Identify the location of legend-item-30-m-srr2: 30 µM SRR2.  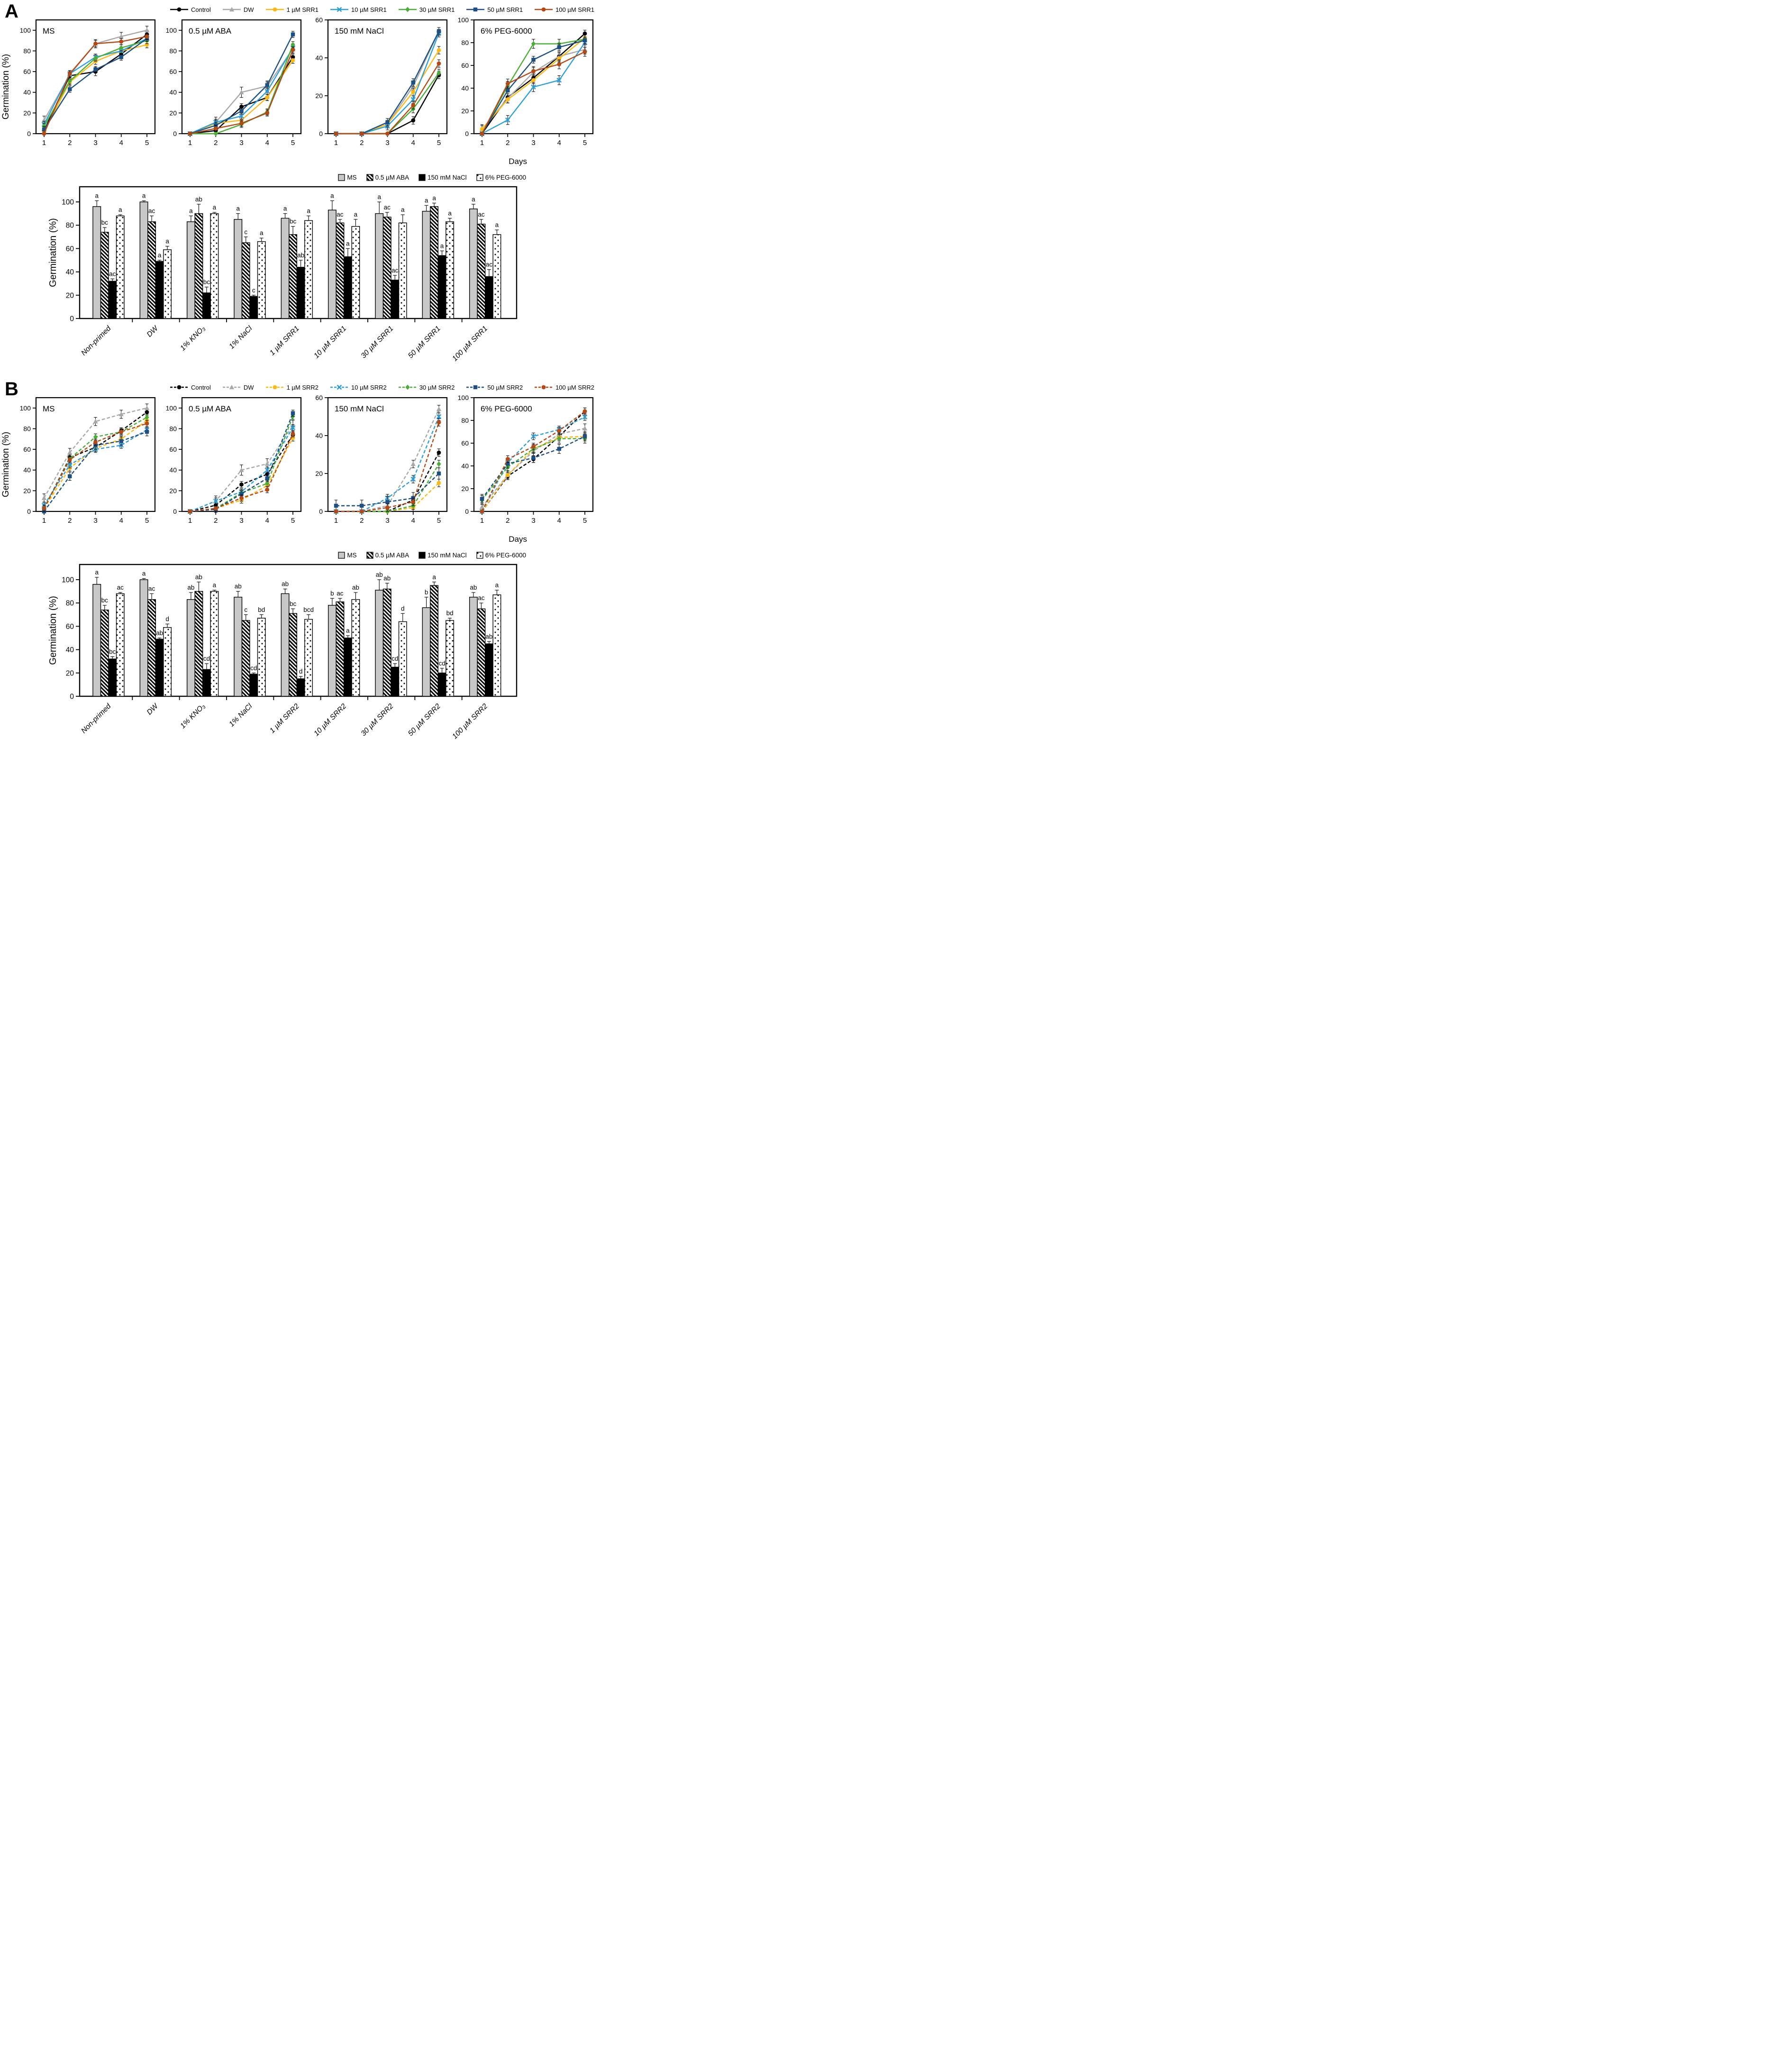
(426, 387).